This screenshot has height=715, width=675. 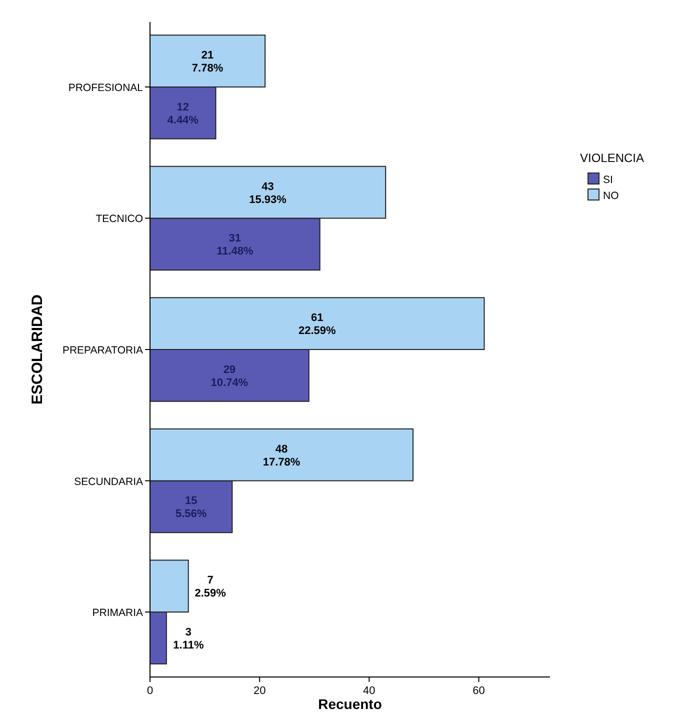 I want to click on legend-title: VIOLENCIA, so click(x=612, y=158).